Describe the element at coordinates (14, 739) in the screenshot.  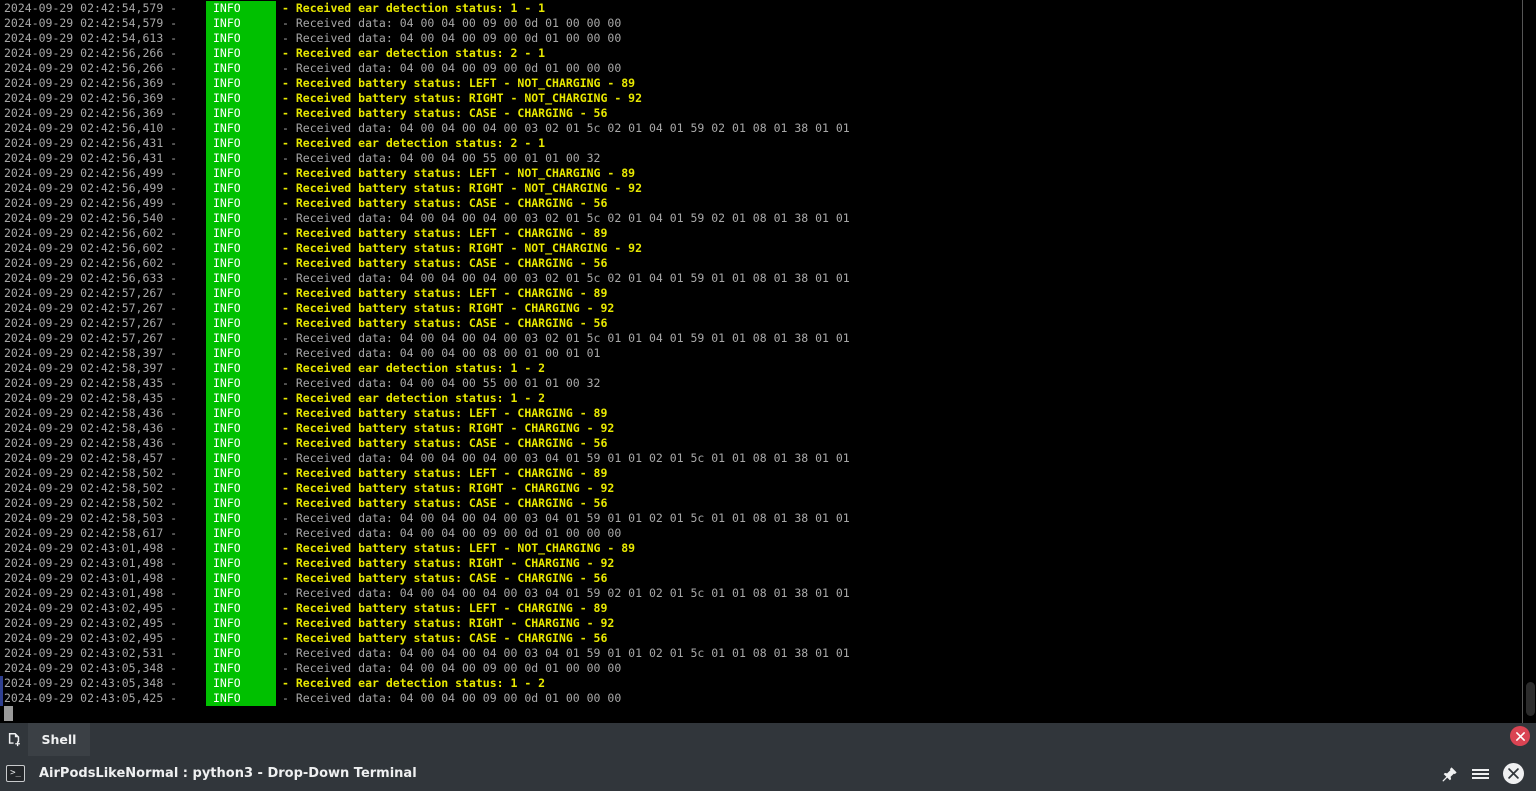
I see `new-tab-icon` at that location.